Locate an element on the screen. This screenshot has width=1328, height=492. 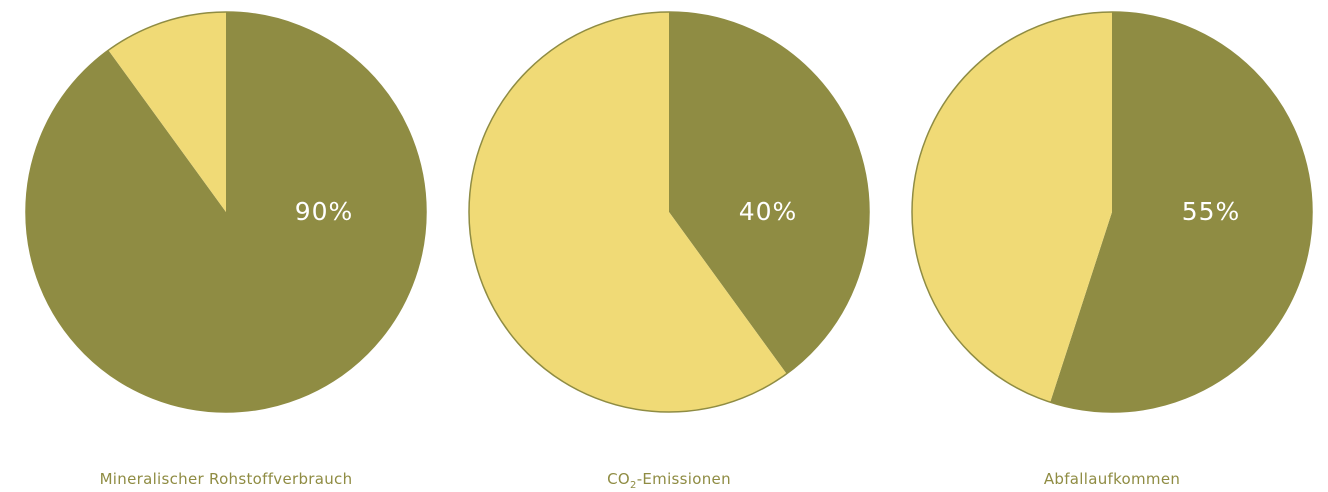
pie-abfall-slice-secondary is located at coordinates (1012, 207).